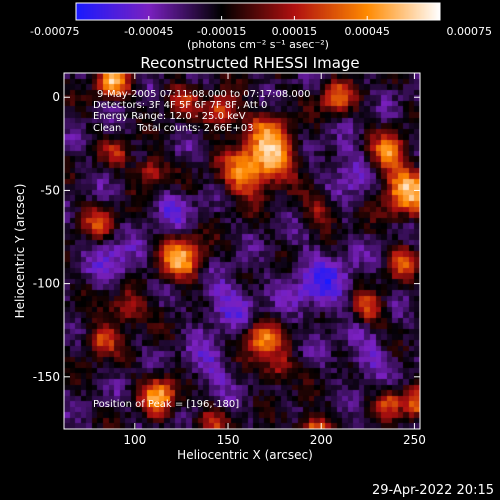 This screenshot has height=500, width=500. Describe the element at coordinates (321, 440) in the screenshot. I see `x-tick-label: 200` at that location.